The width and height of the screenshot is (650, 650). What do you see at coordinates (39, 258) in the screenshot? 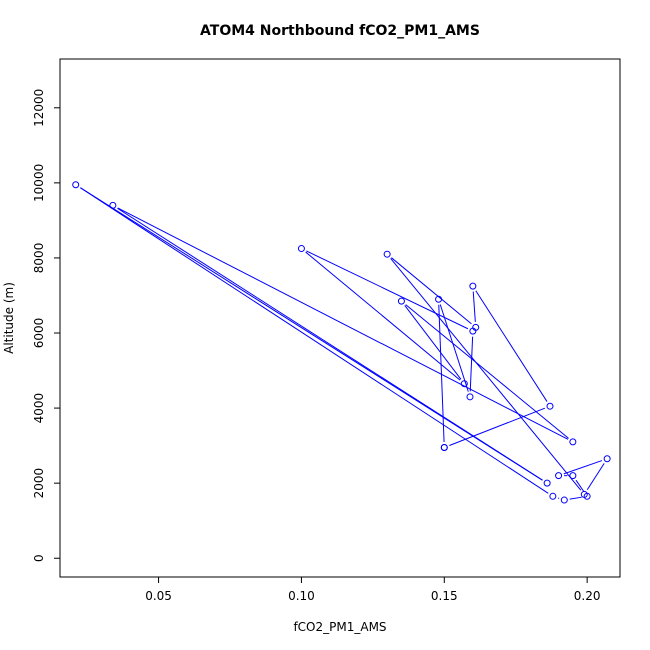
I see `y-tick-label: 8000` at bounding box center [39, 258].